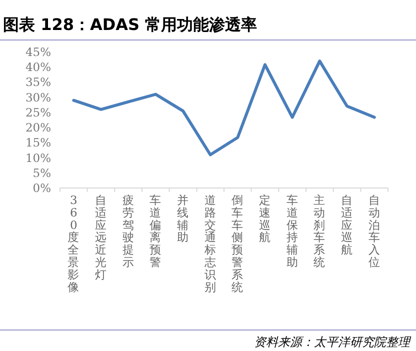  I want to click on x-tick-label: 车道偏离预警, so click(156, 231).